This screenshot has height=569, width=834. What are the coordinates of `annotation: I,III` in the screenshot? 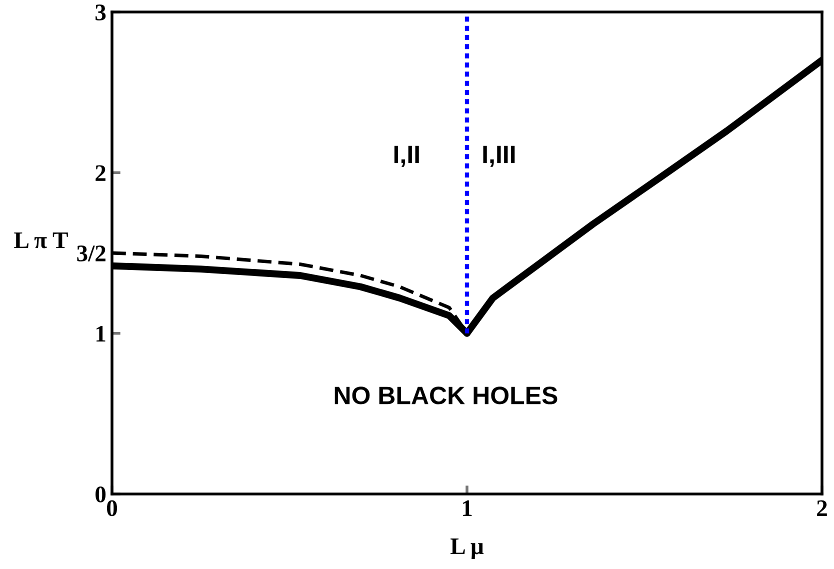 It's located at (499, 156).